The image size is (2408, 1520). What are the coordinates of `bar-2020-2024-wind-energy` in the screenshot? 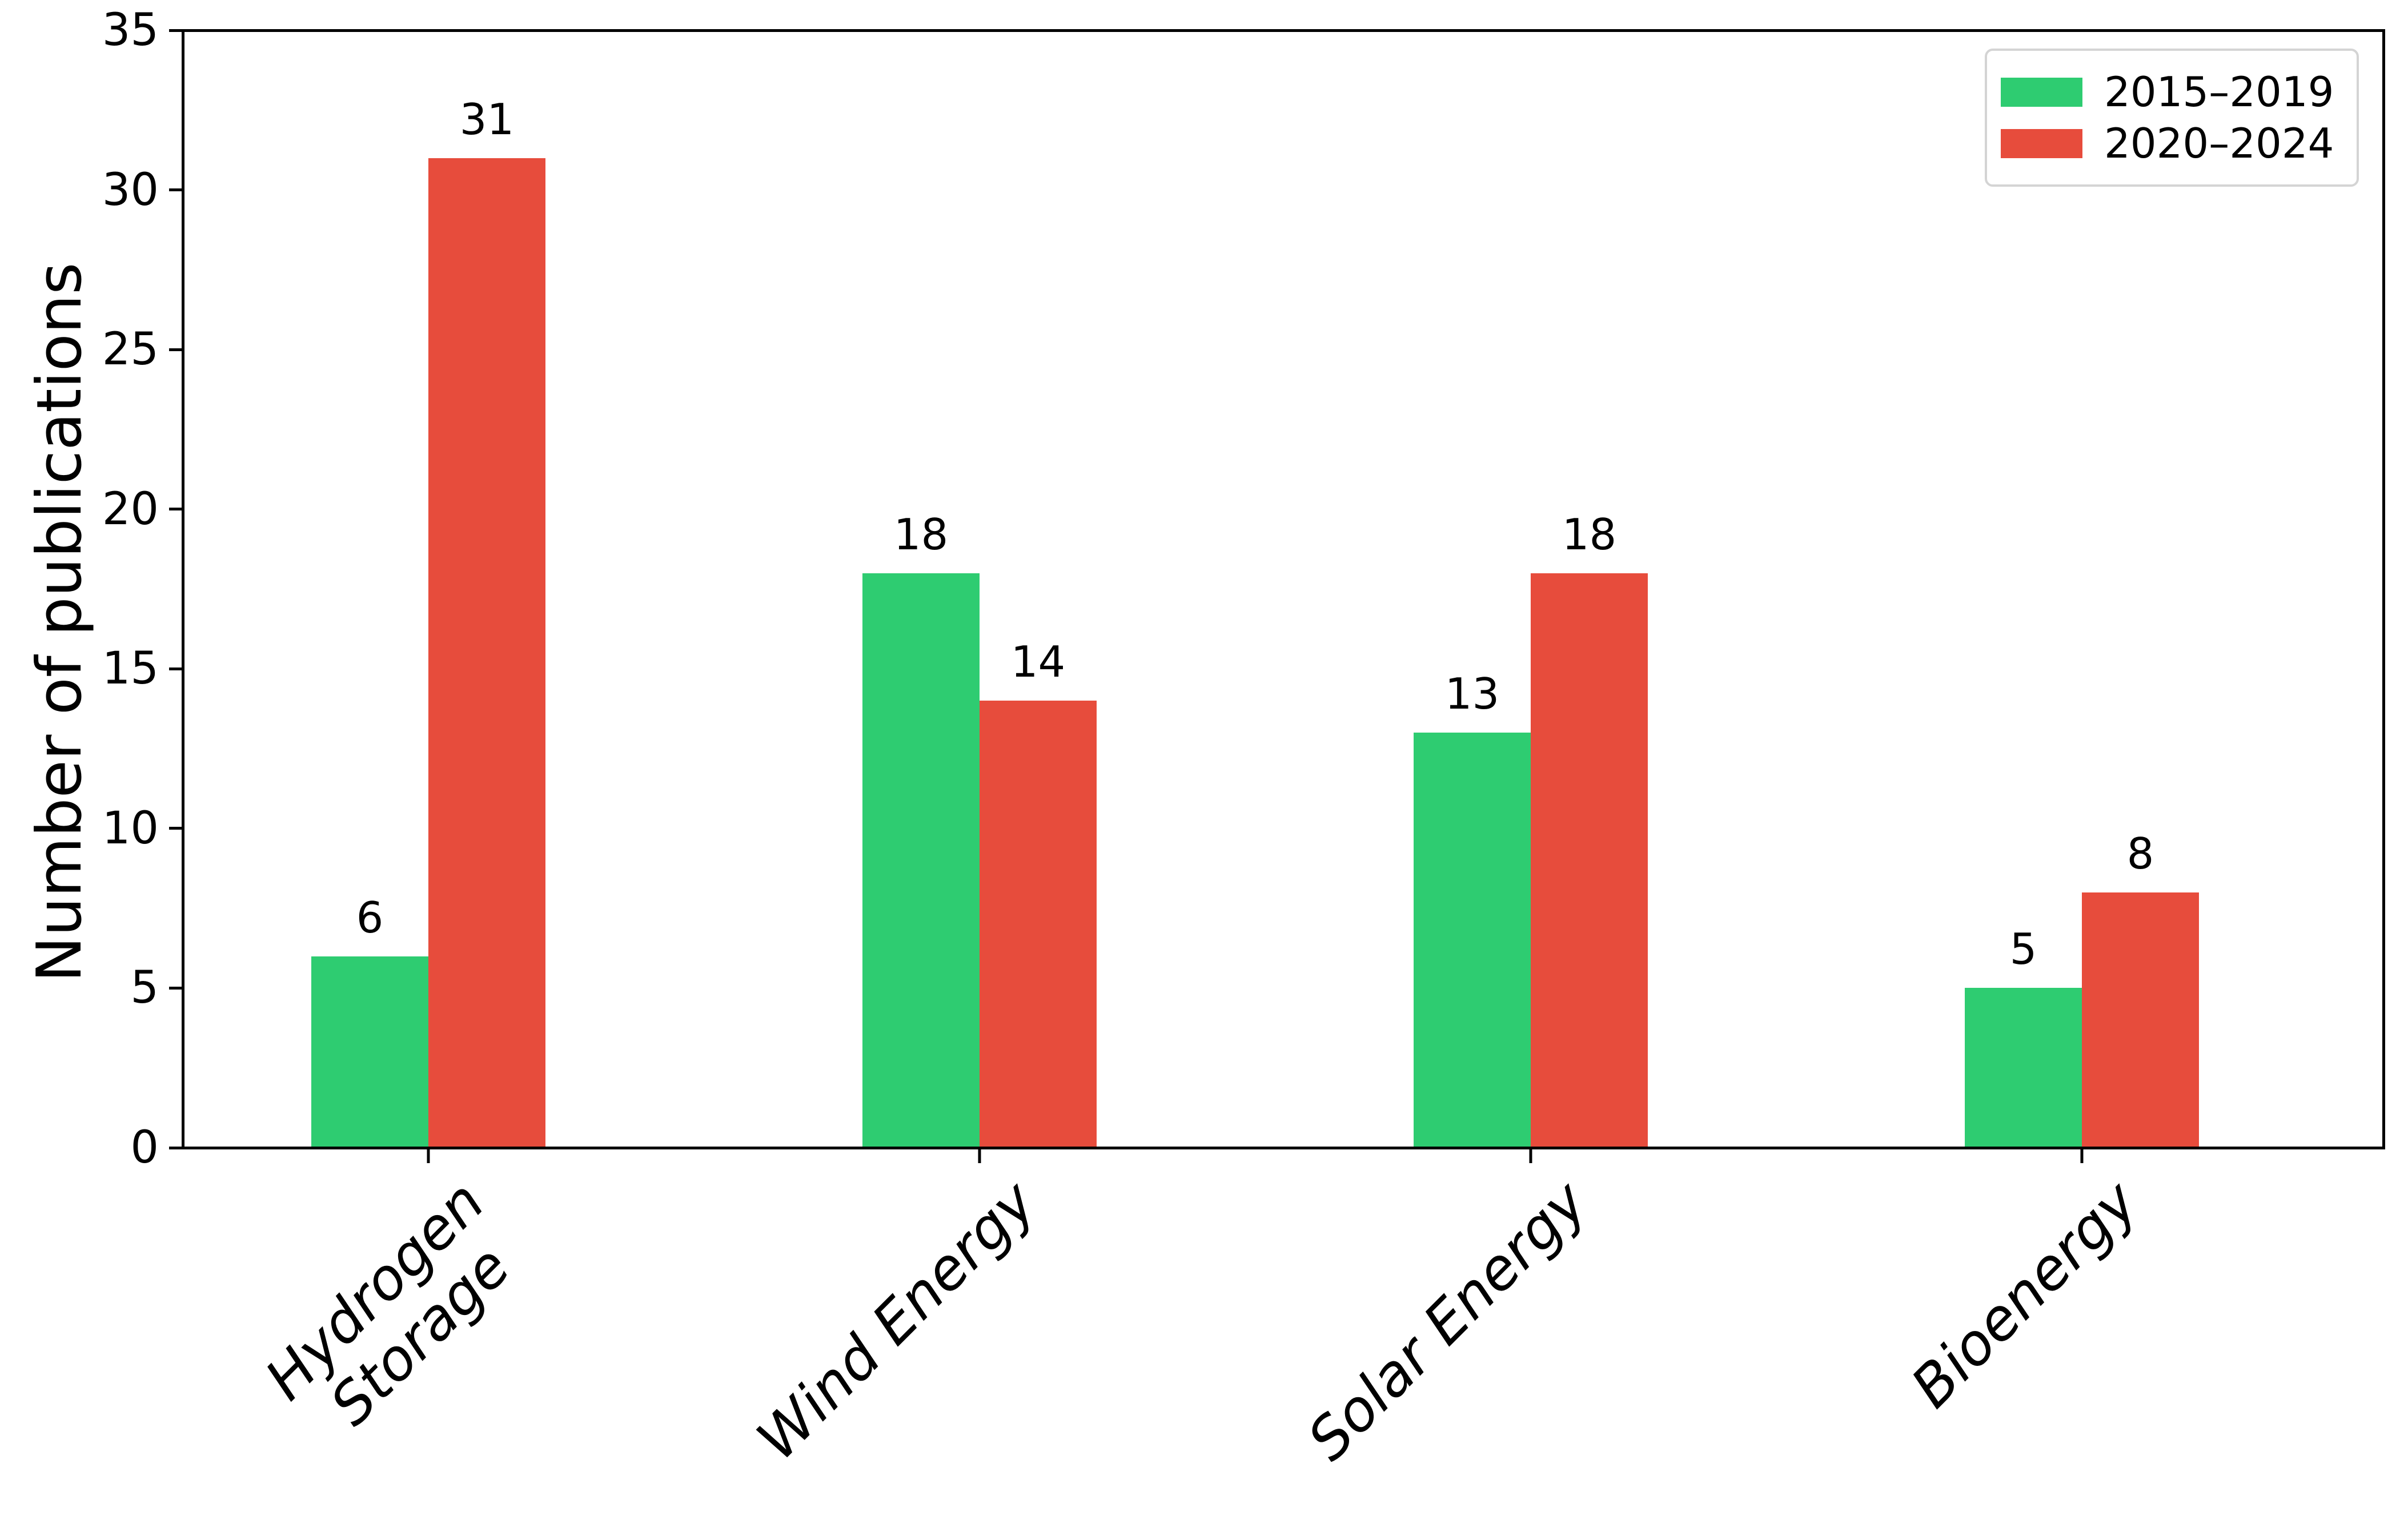 It's located at (1038, 925).